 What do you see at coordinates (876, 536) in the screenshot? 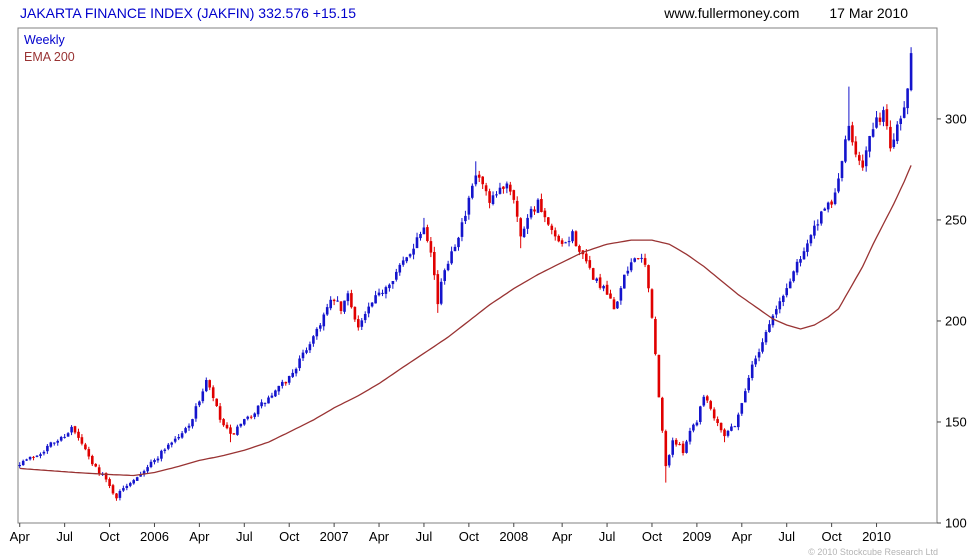
I see `svg-text: 2010` at bounding box center [876, 536].